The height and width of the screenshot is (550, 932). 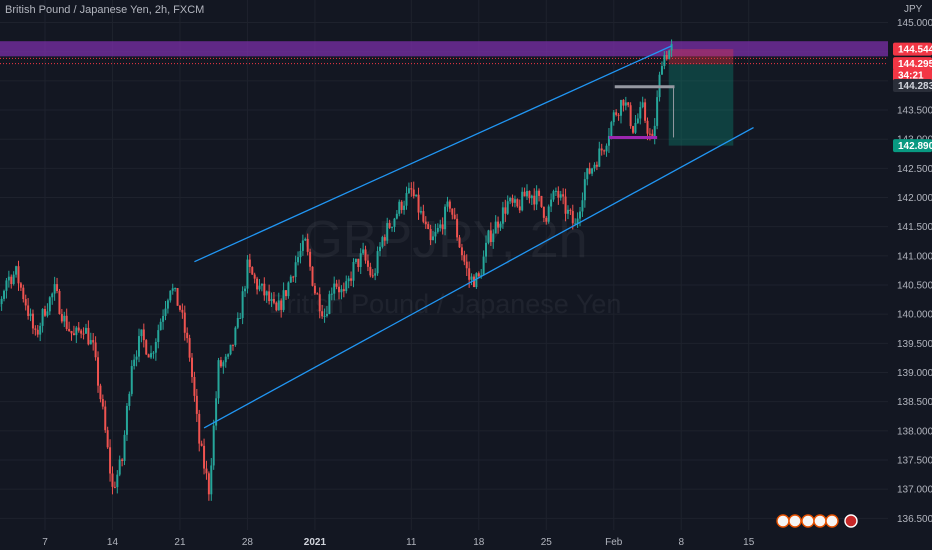 I want to click on price-tick-label: 137.500, so click(x=914, y=461).